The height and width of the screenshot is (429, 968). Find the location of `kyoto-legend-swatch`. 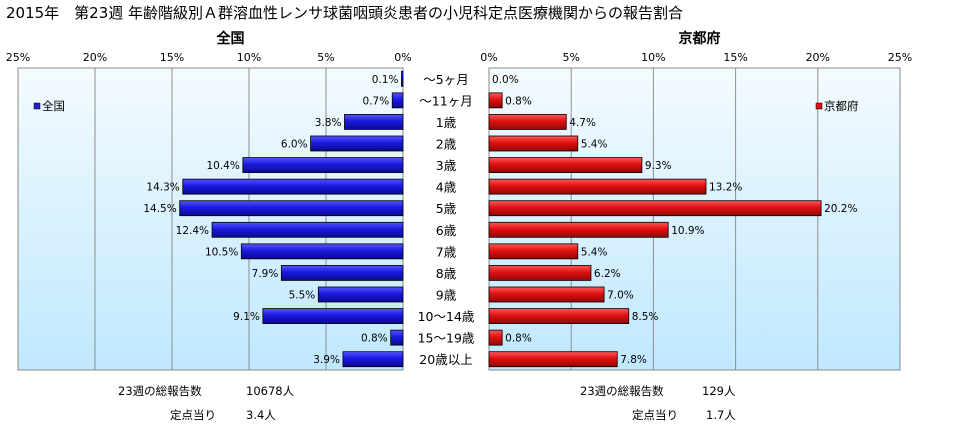

kyoto-legend-swatch is located at coordinates (819, 106).